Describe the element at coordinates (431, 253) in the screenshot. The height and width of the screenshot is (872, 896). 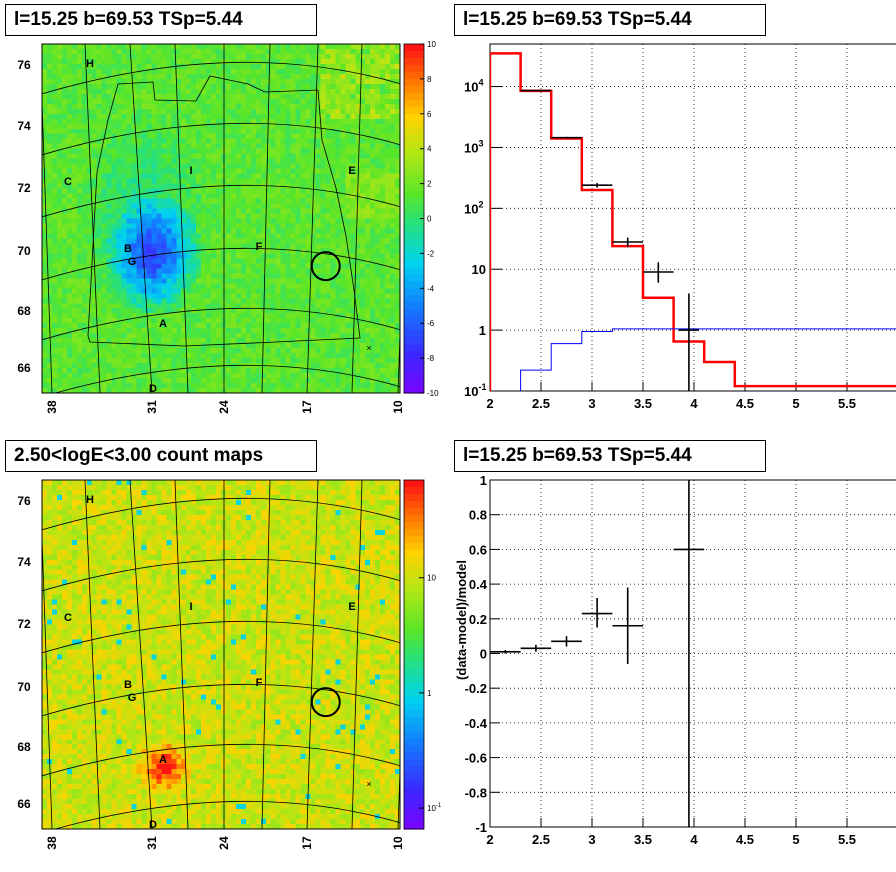
I see `colorbar-tick-label: -2` at that location.